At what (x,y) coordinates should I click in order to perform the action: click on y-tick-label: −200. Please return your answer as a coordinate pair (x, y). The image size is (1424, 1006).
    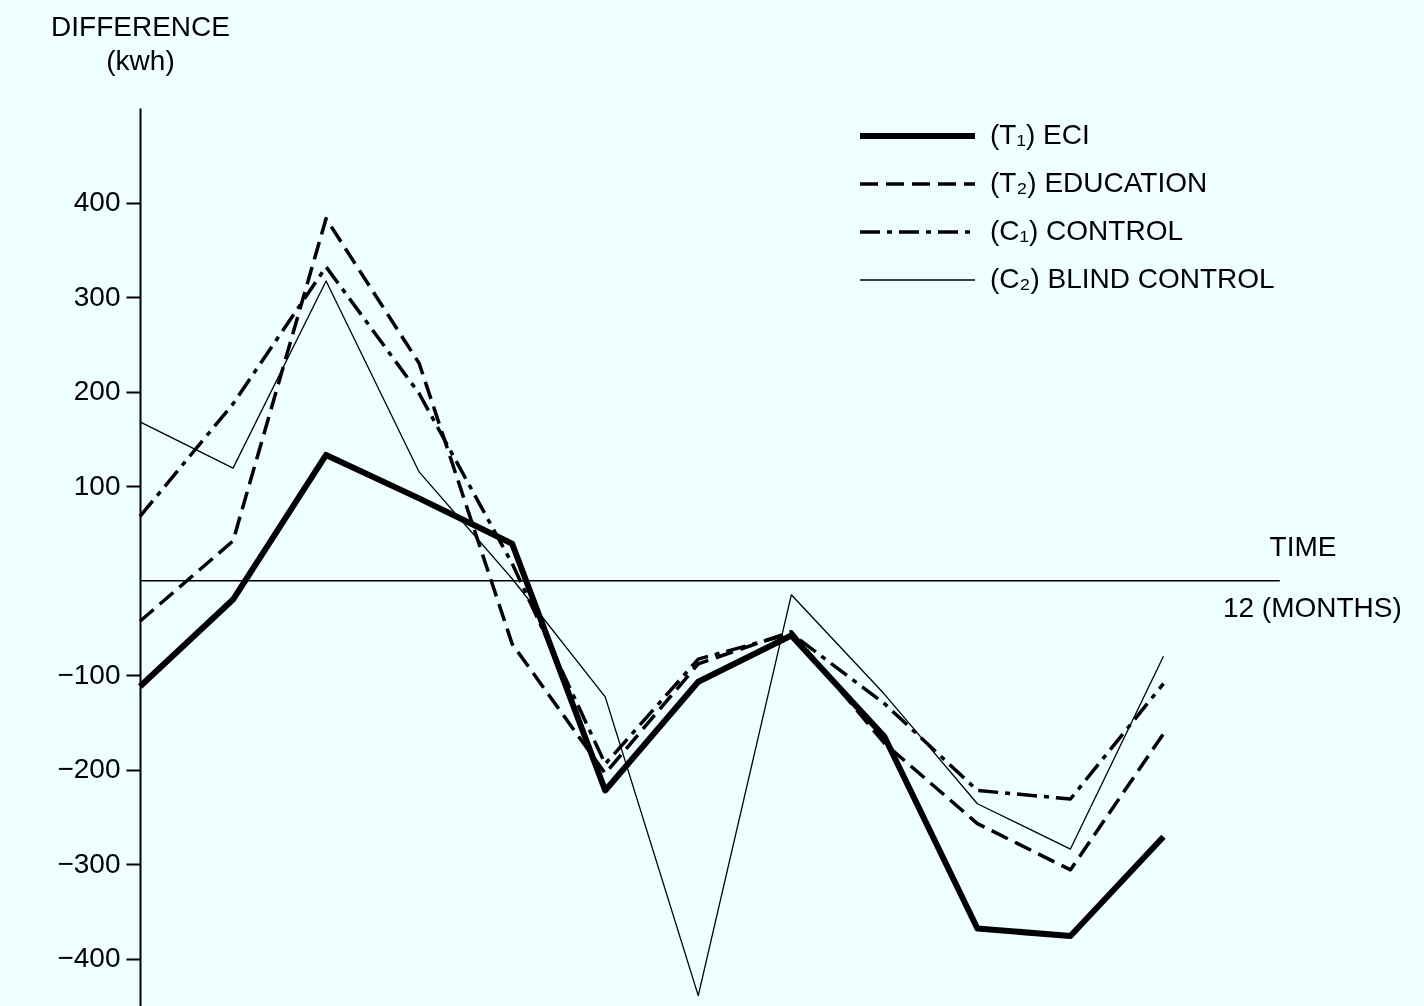
    Looking at the image, I should click on (89, 769).